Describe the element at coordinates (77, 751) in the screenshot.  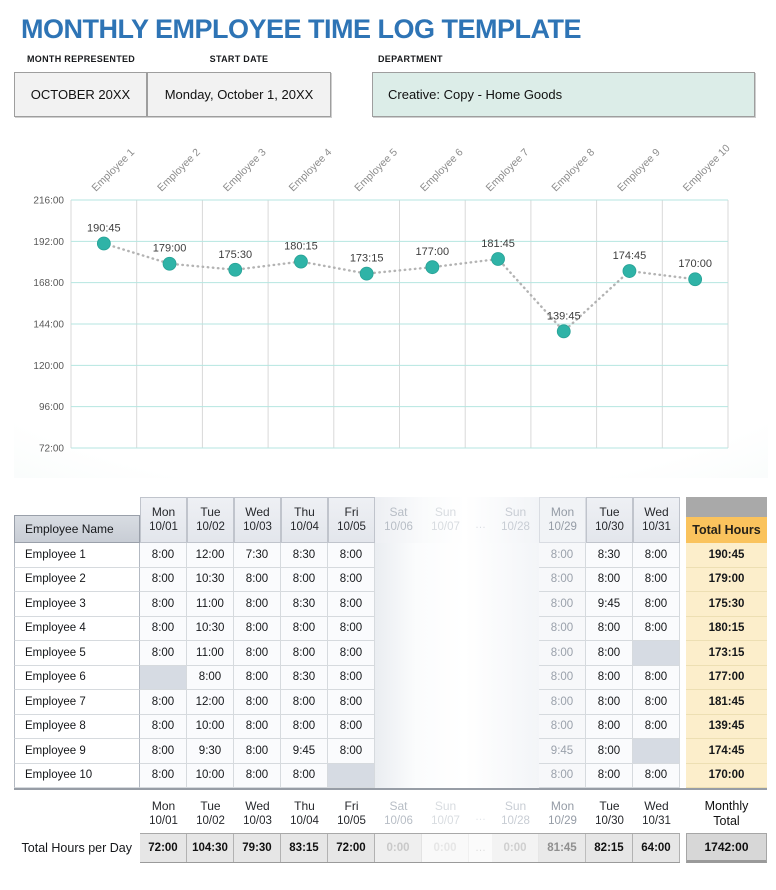
I see `employee-name-cell: Employee 9` at that location.